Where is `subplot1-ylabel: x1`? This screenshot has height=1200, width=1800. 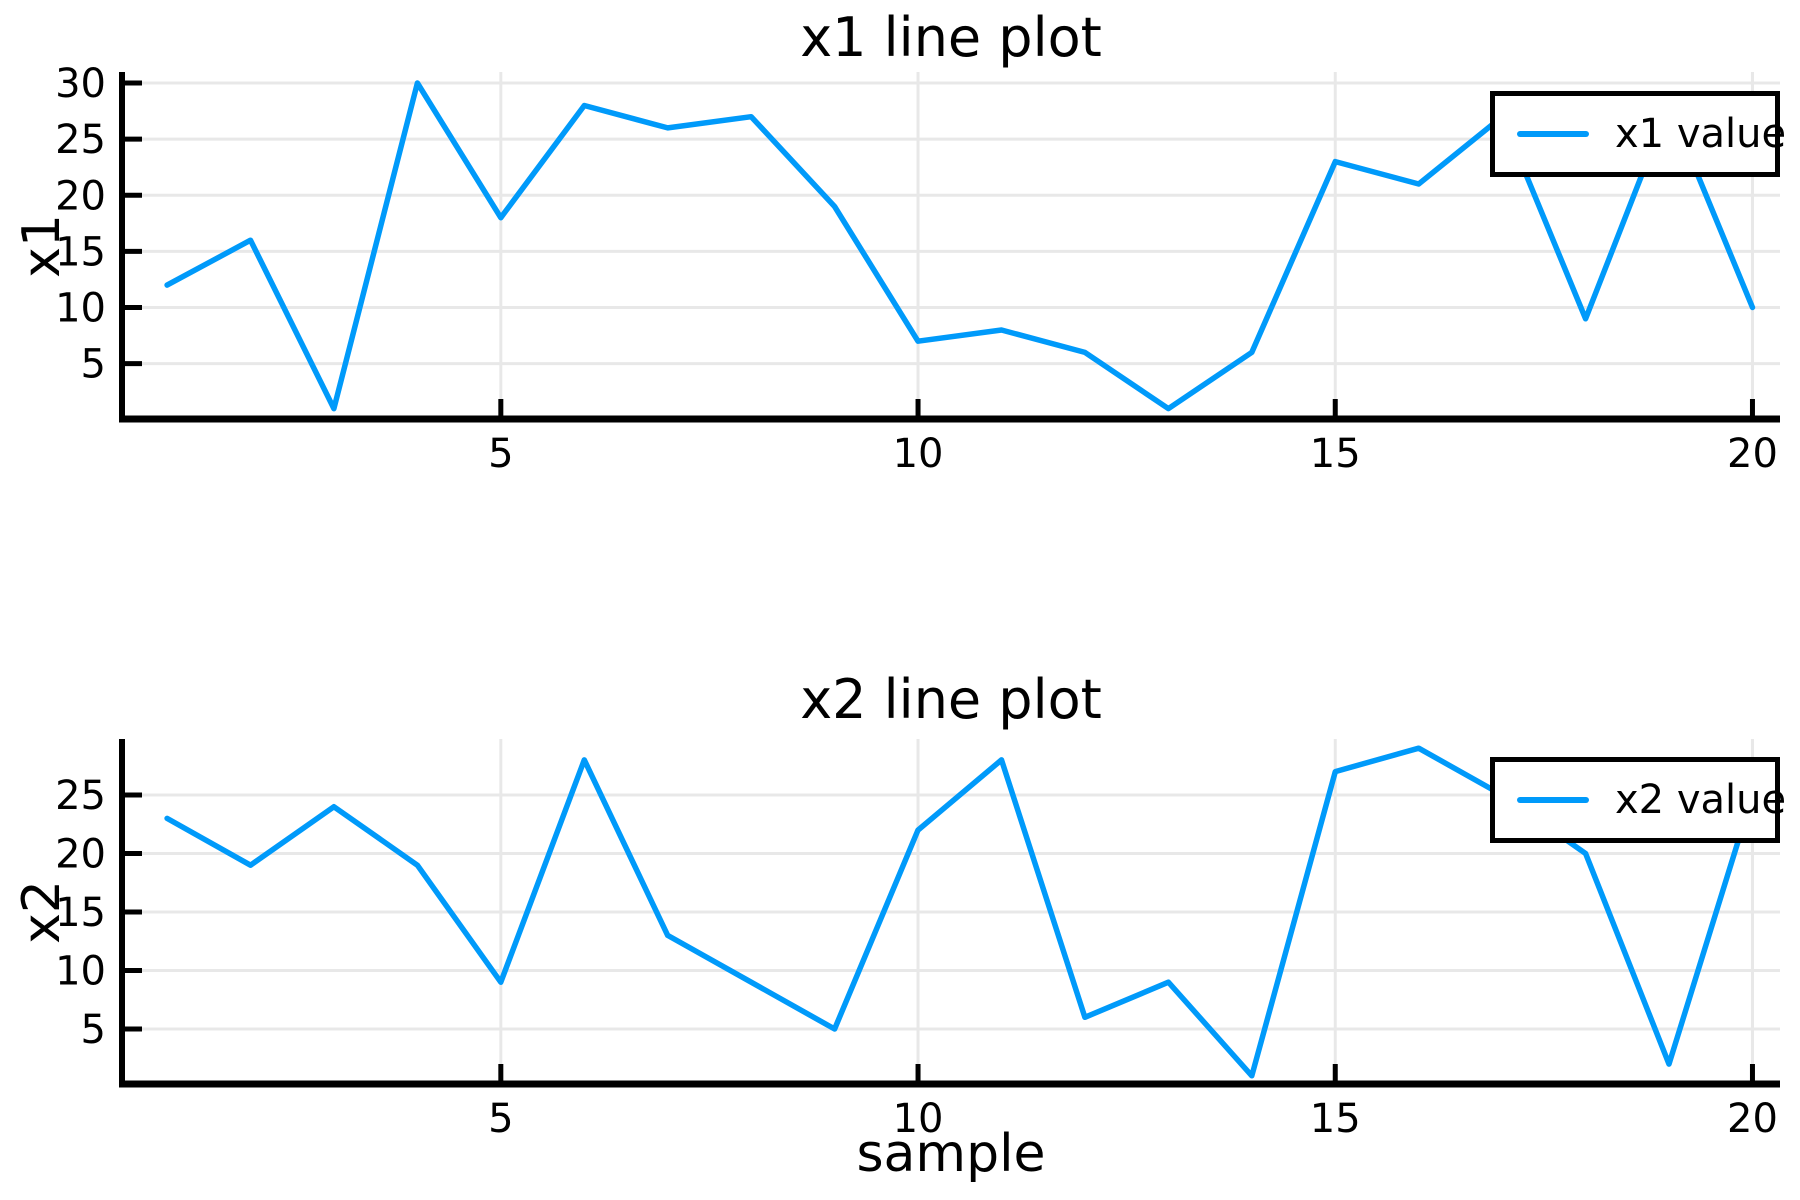 subplot1-ylabel: x1 is located at coordinates (42, 246).